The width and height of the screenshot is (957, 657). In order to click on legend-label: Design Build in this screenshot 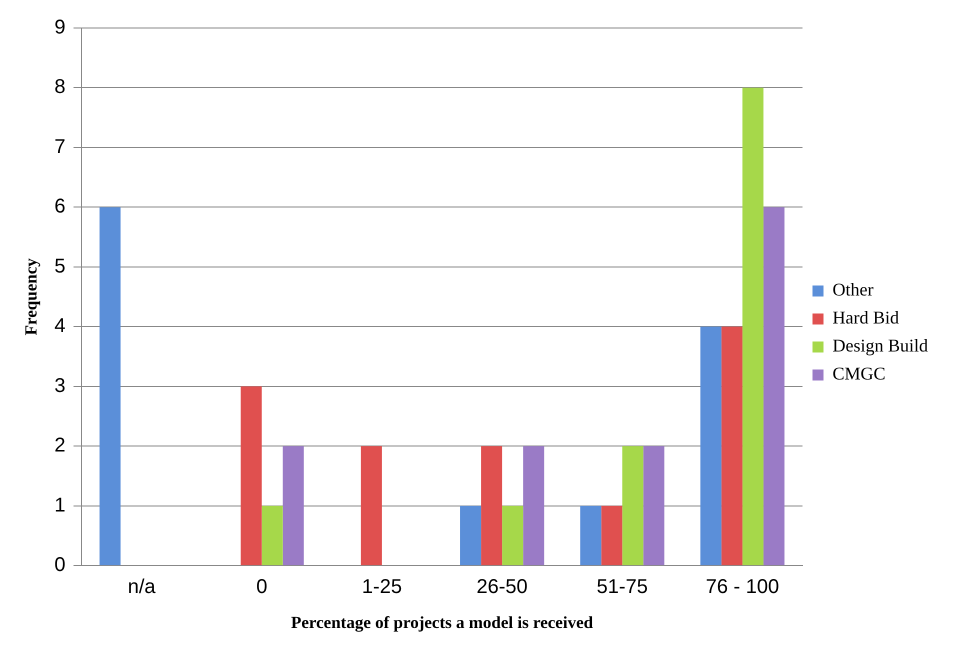, I will do `click(880, 346)`.